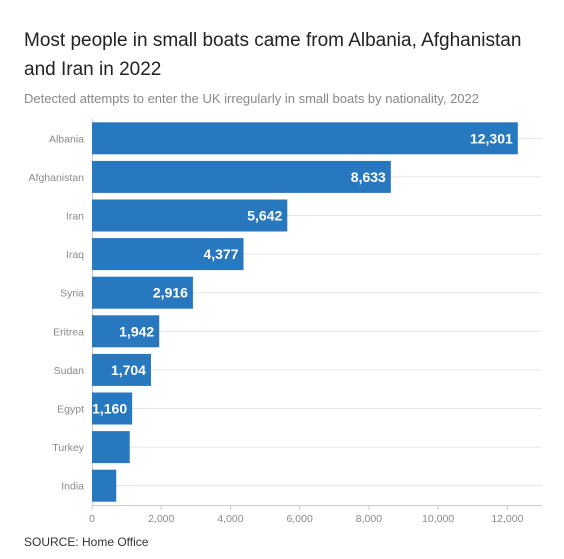 Image resolution: width=564 pixels, height=559 pixels. Describe the element at coordinates (170, 293) in the screenshot. I see `value-label: 2,916` at that location.